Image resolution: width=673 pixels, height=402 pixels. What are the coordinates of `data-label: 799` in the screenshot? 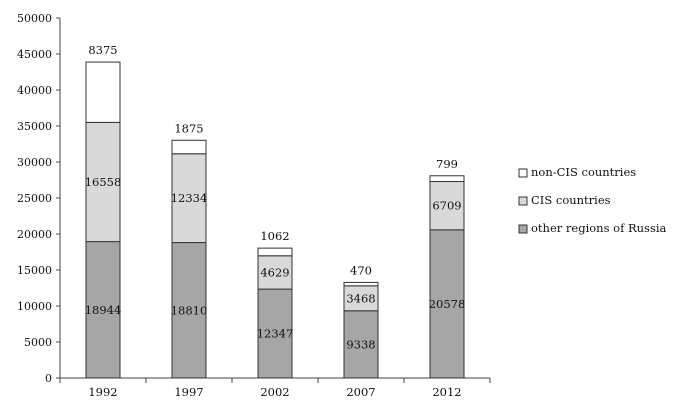 It's located at (447, 164).